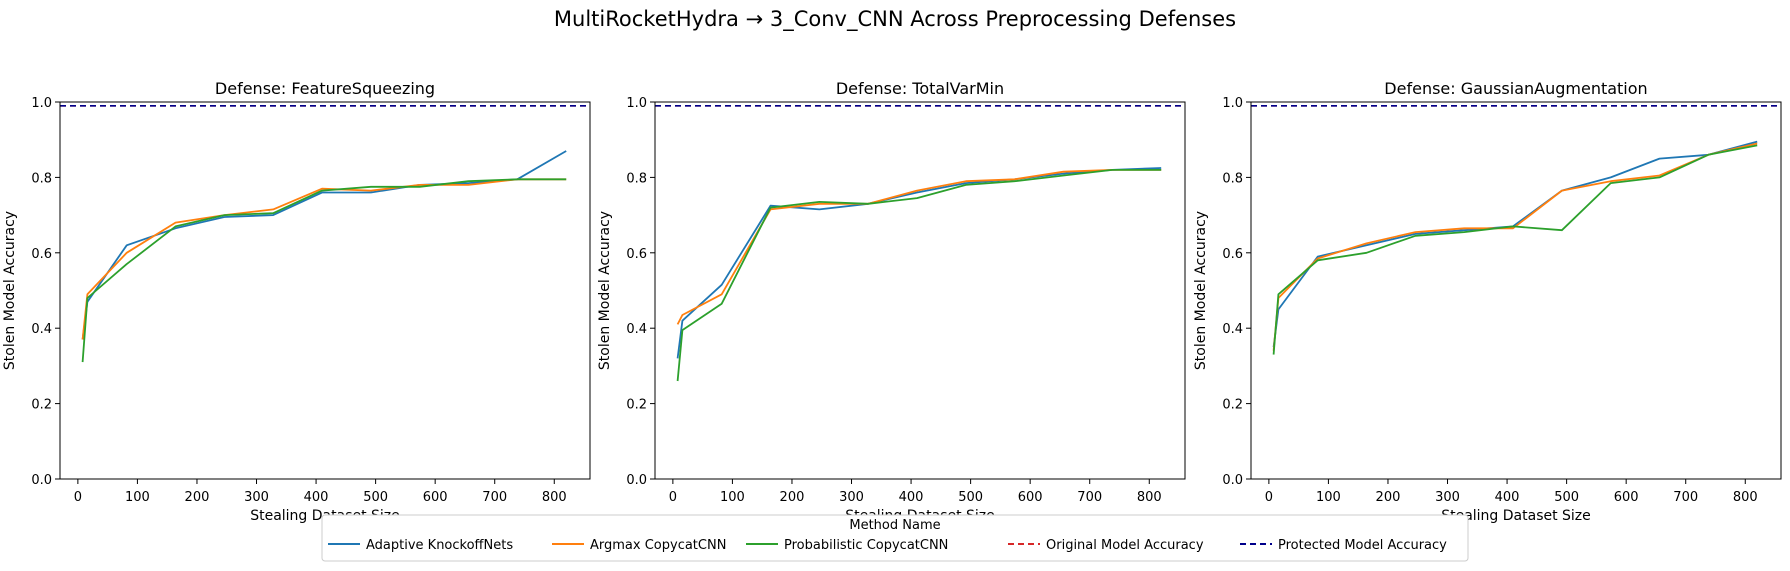 The height and width of the screenshot is (571, 1790). Describe the element at coordinates (1362, 545) in the screenshot. I see `legend-label-protected-model-accuracy: Protected Model Accuracy` at that location.